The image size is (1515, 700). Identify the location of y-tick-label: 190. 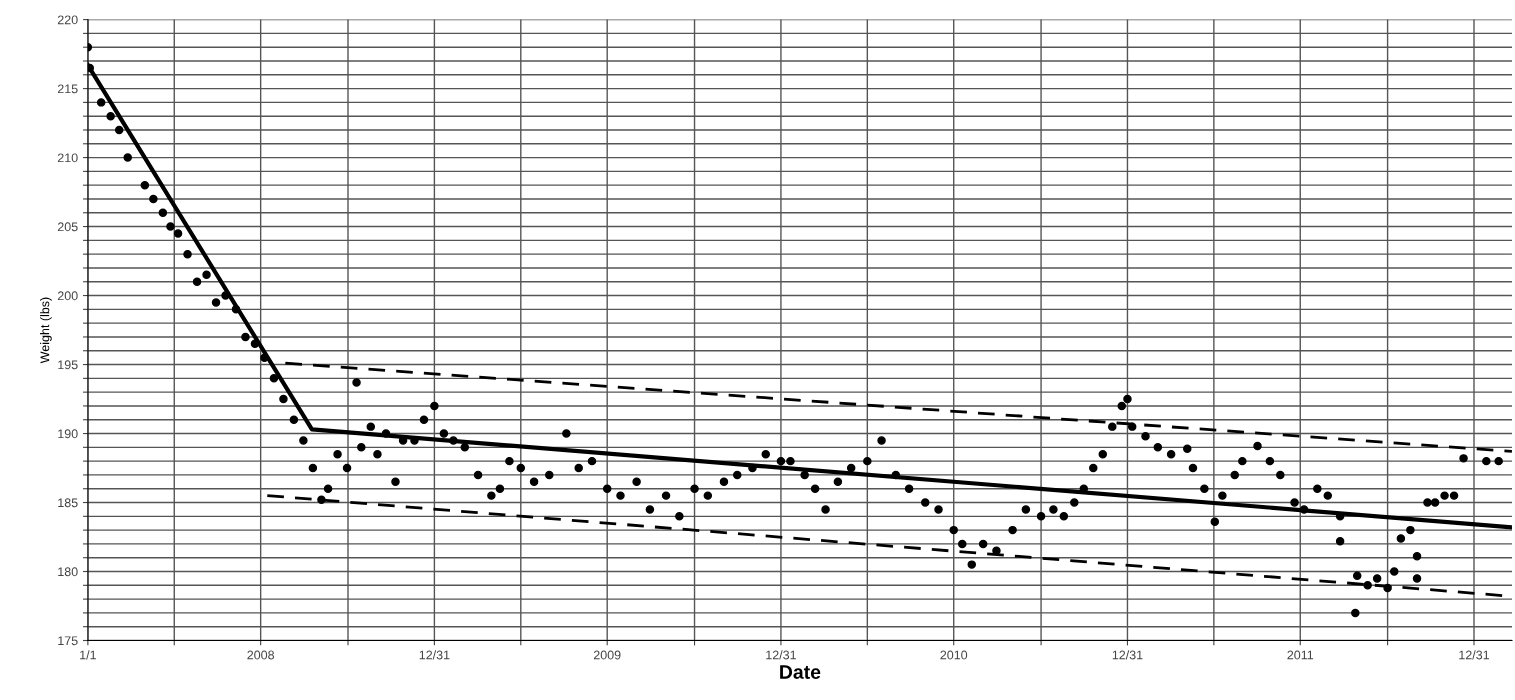
(68, 434).